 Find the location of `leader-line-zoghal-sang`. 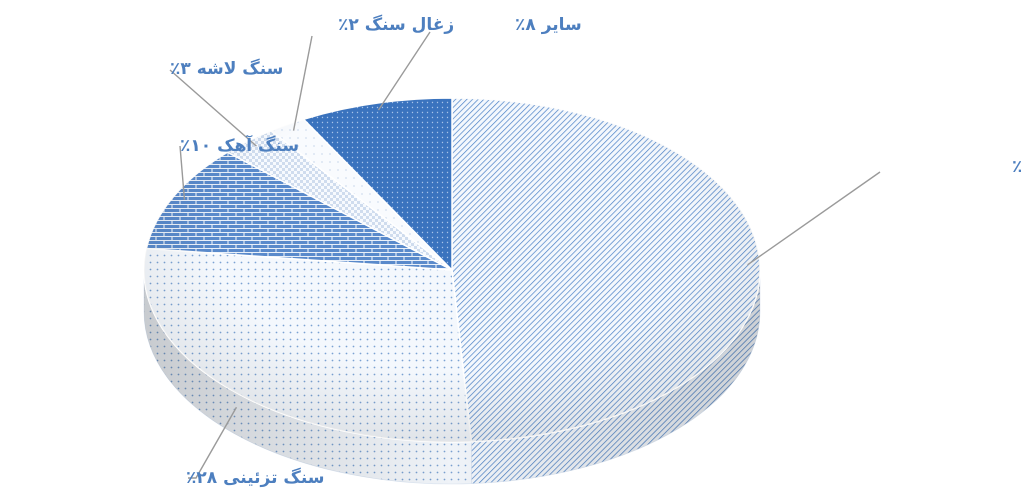

leader-line-zoghal-sang is located at coordinates (302, 83).